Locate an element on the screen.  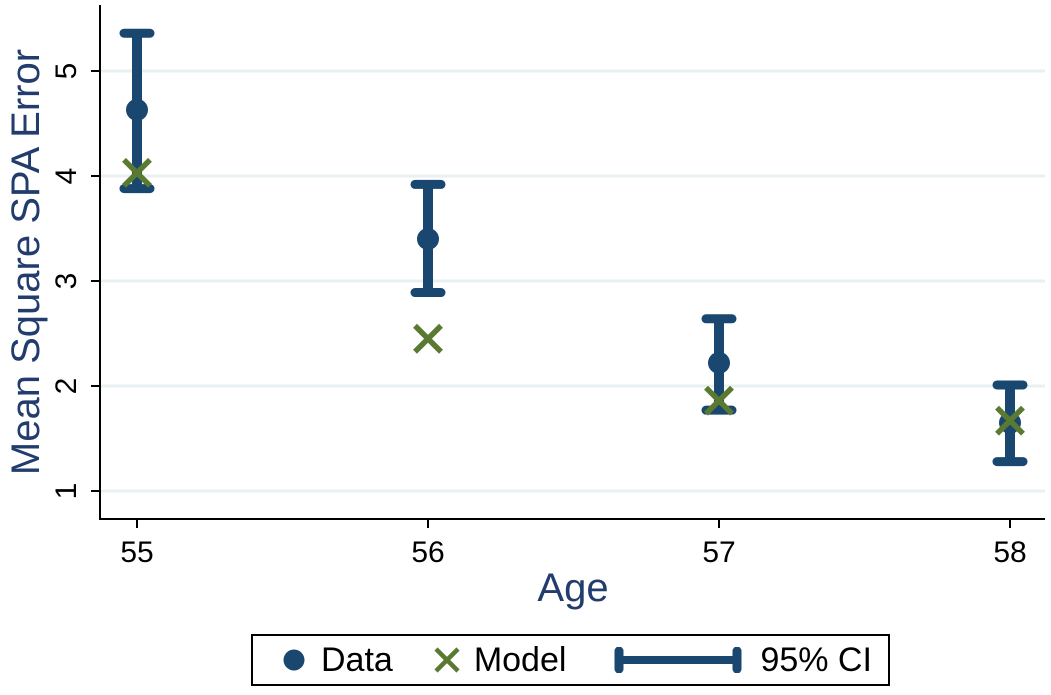
y-tick-label: 1 is located at coordinates (66, 491).